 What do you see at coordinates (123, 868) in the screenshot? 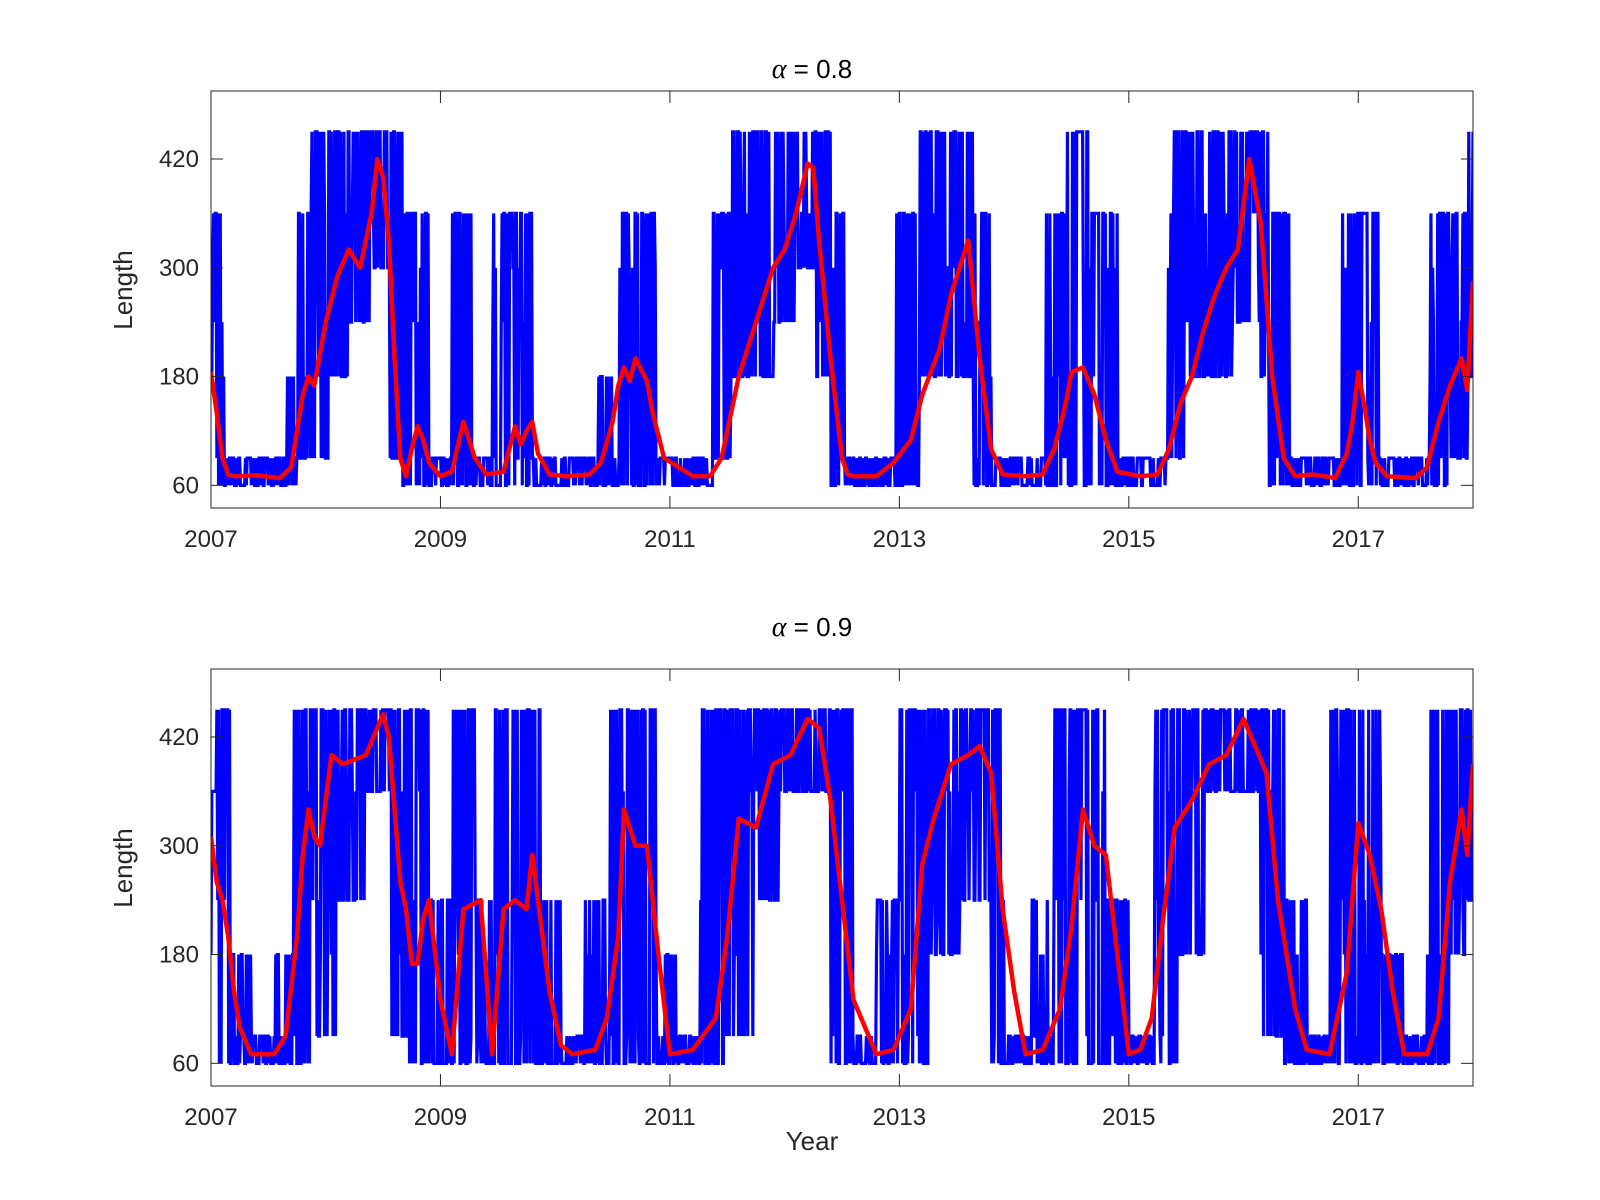
I see `y-axis-label-bottom: Length` at bounding box center [123, 868].